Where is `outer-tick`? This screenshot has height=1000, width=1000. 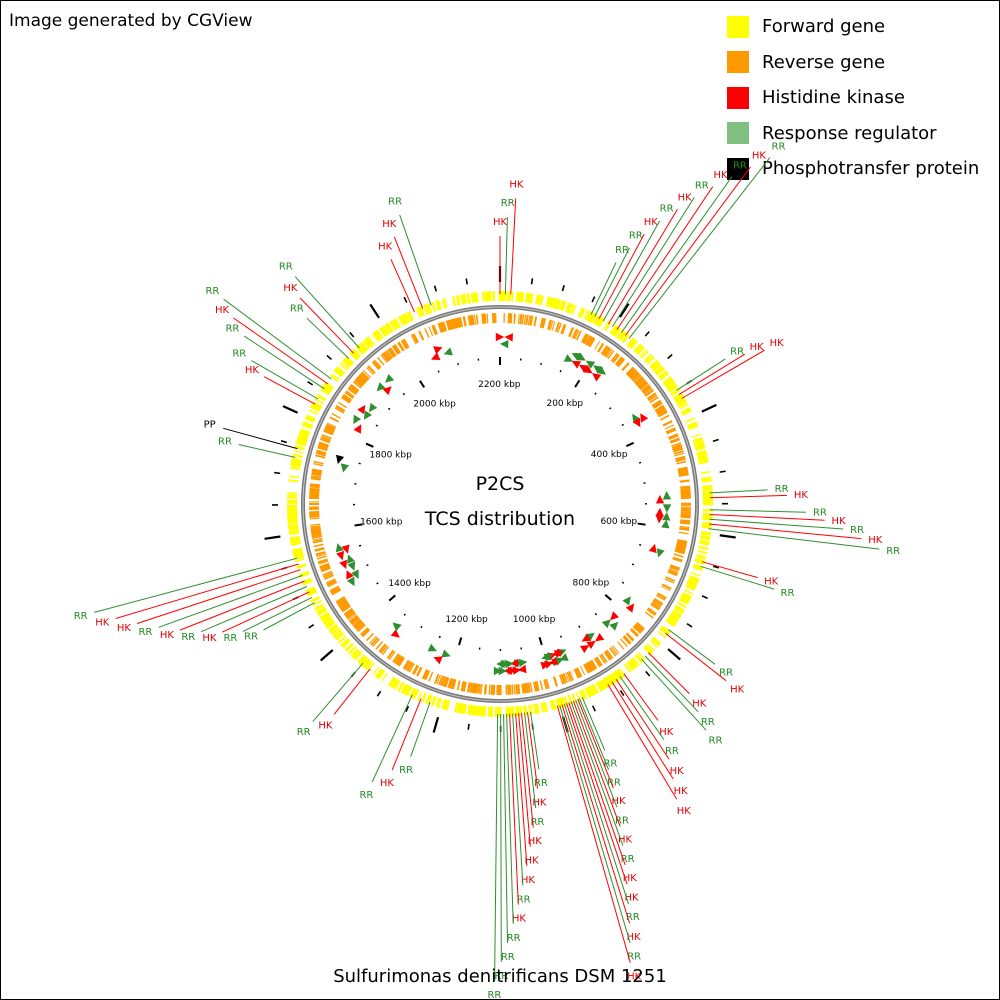
outer-tick is located at coordinates (290, 409).